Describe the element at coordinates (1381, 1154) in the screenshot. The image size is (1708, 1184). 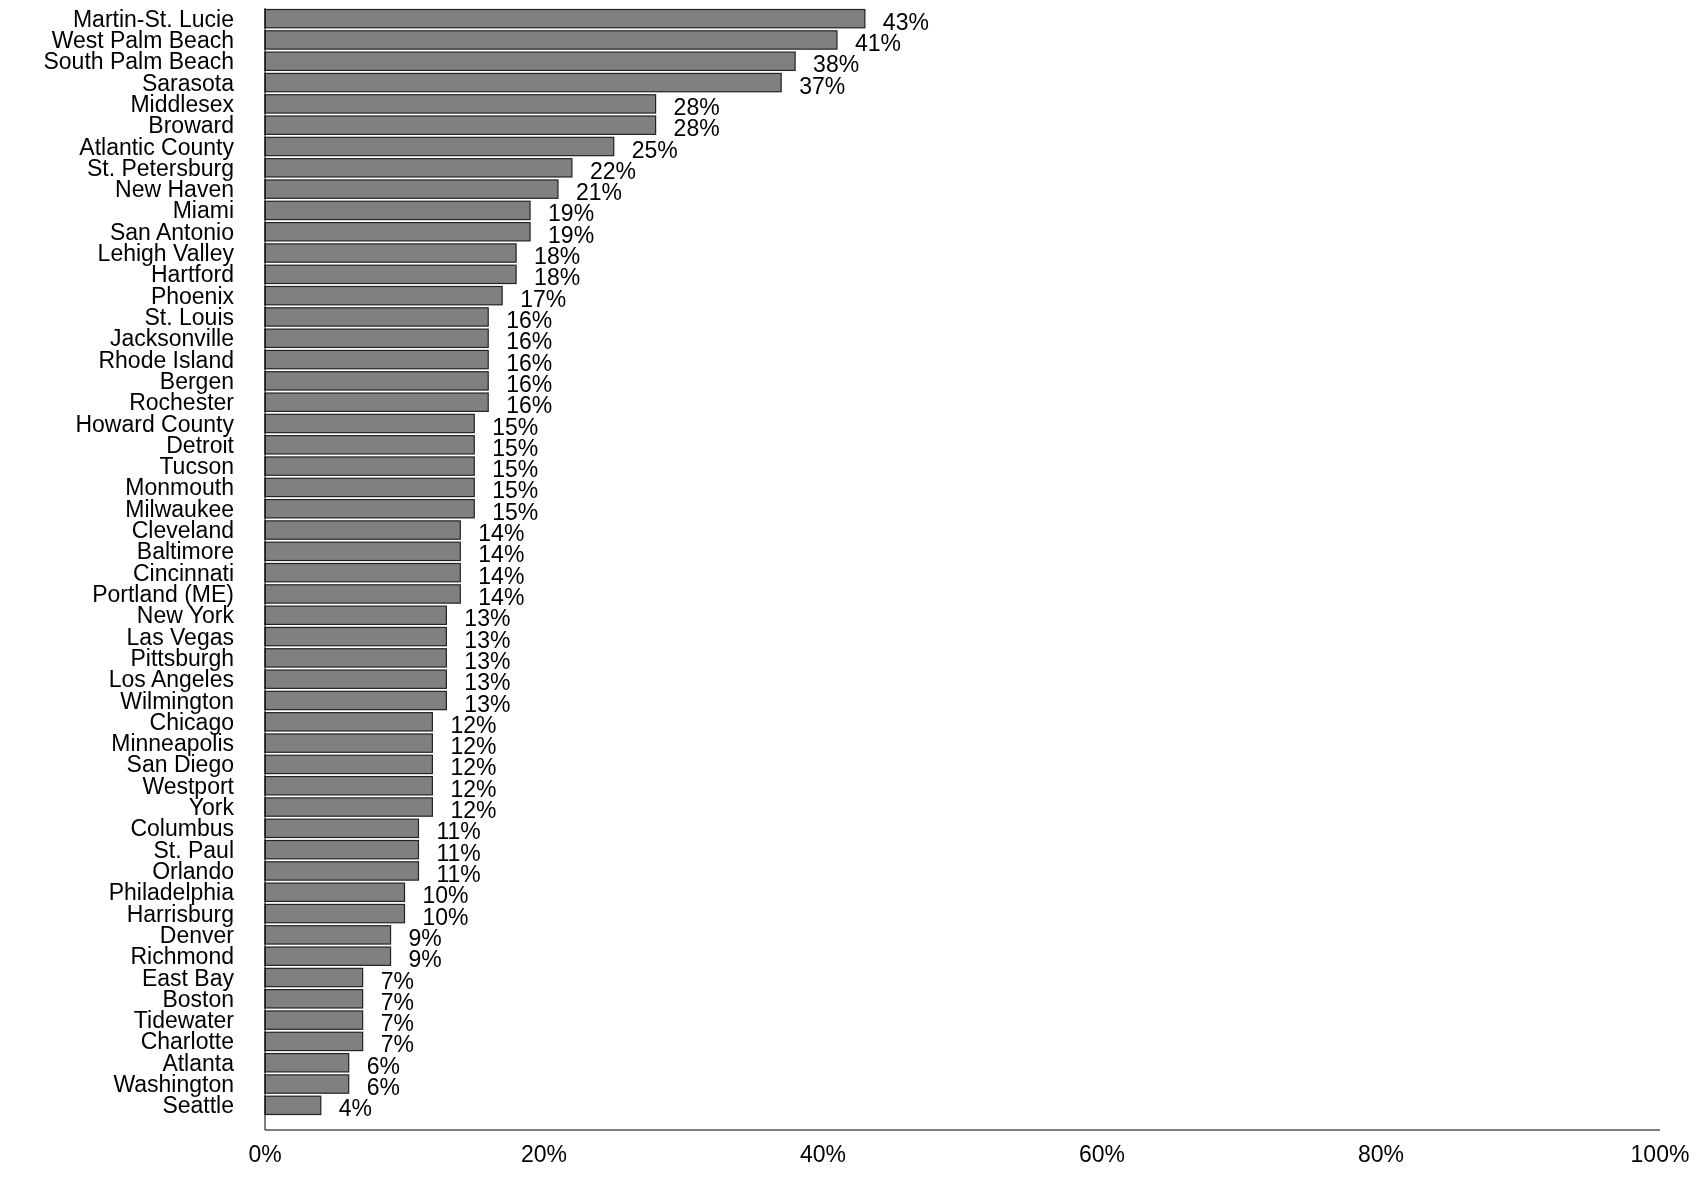
I see `x-tick-label: 80%` at that location.